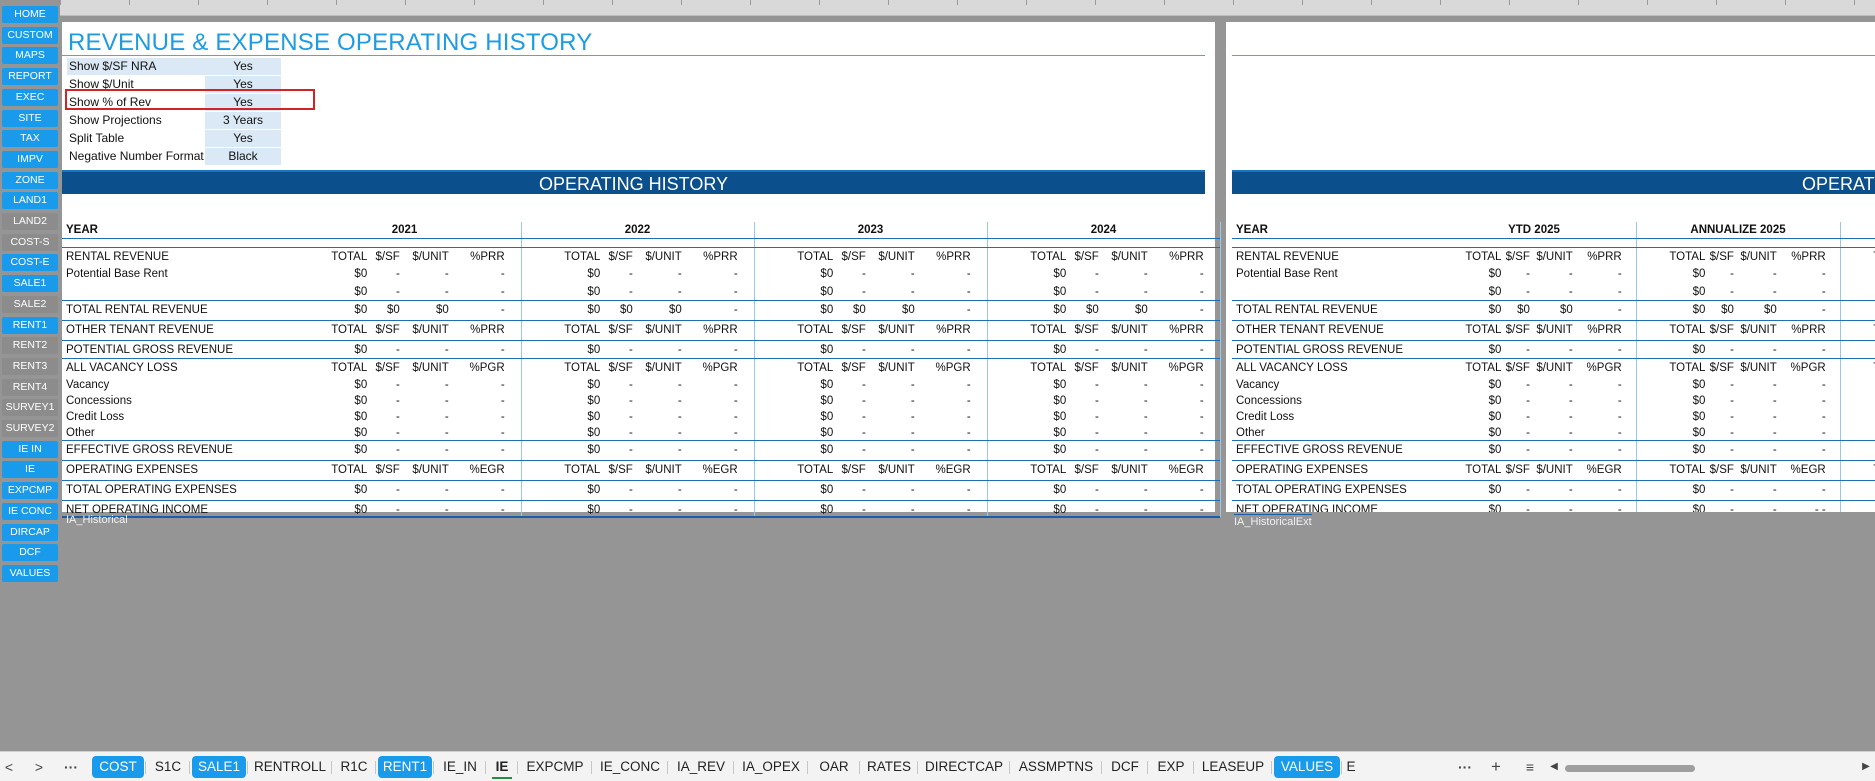 This screenshot has height=781, width=1875. I want to click on nav-button-ie-in: IE IN, so click(30, 449).